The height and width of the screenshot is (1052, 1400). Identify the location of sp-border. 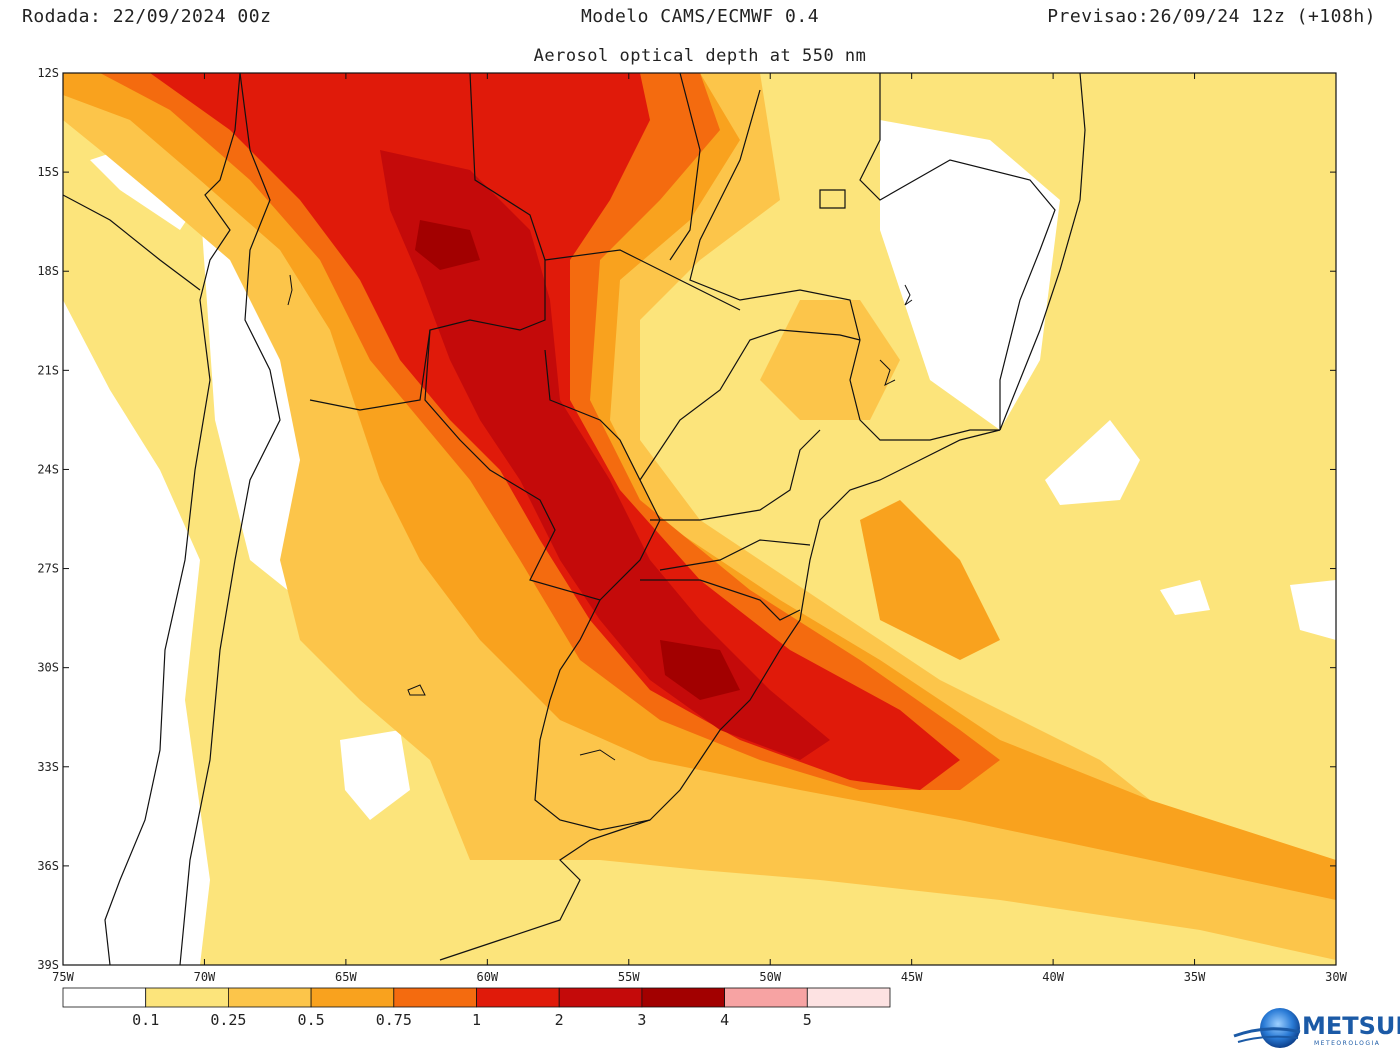
(750, 405).